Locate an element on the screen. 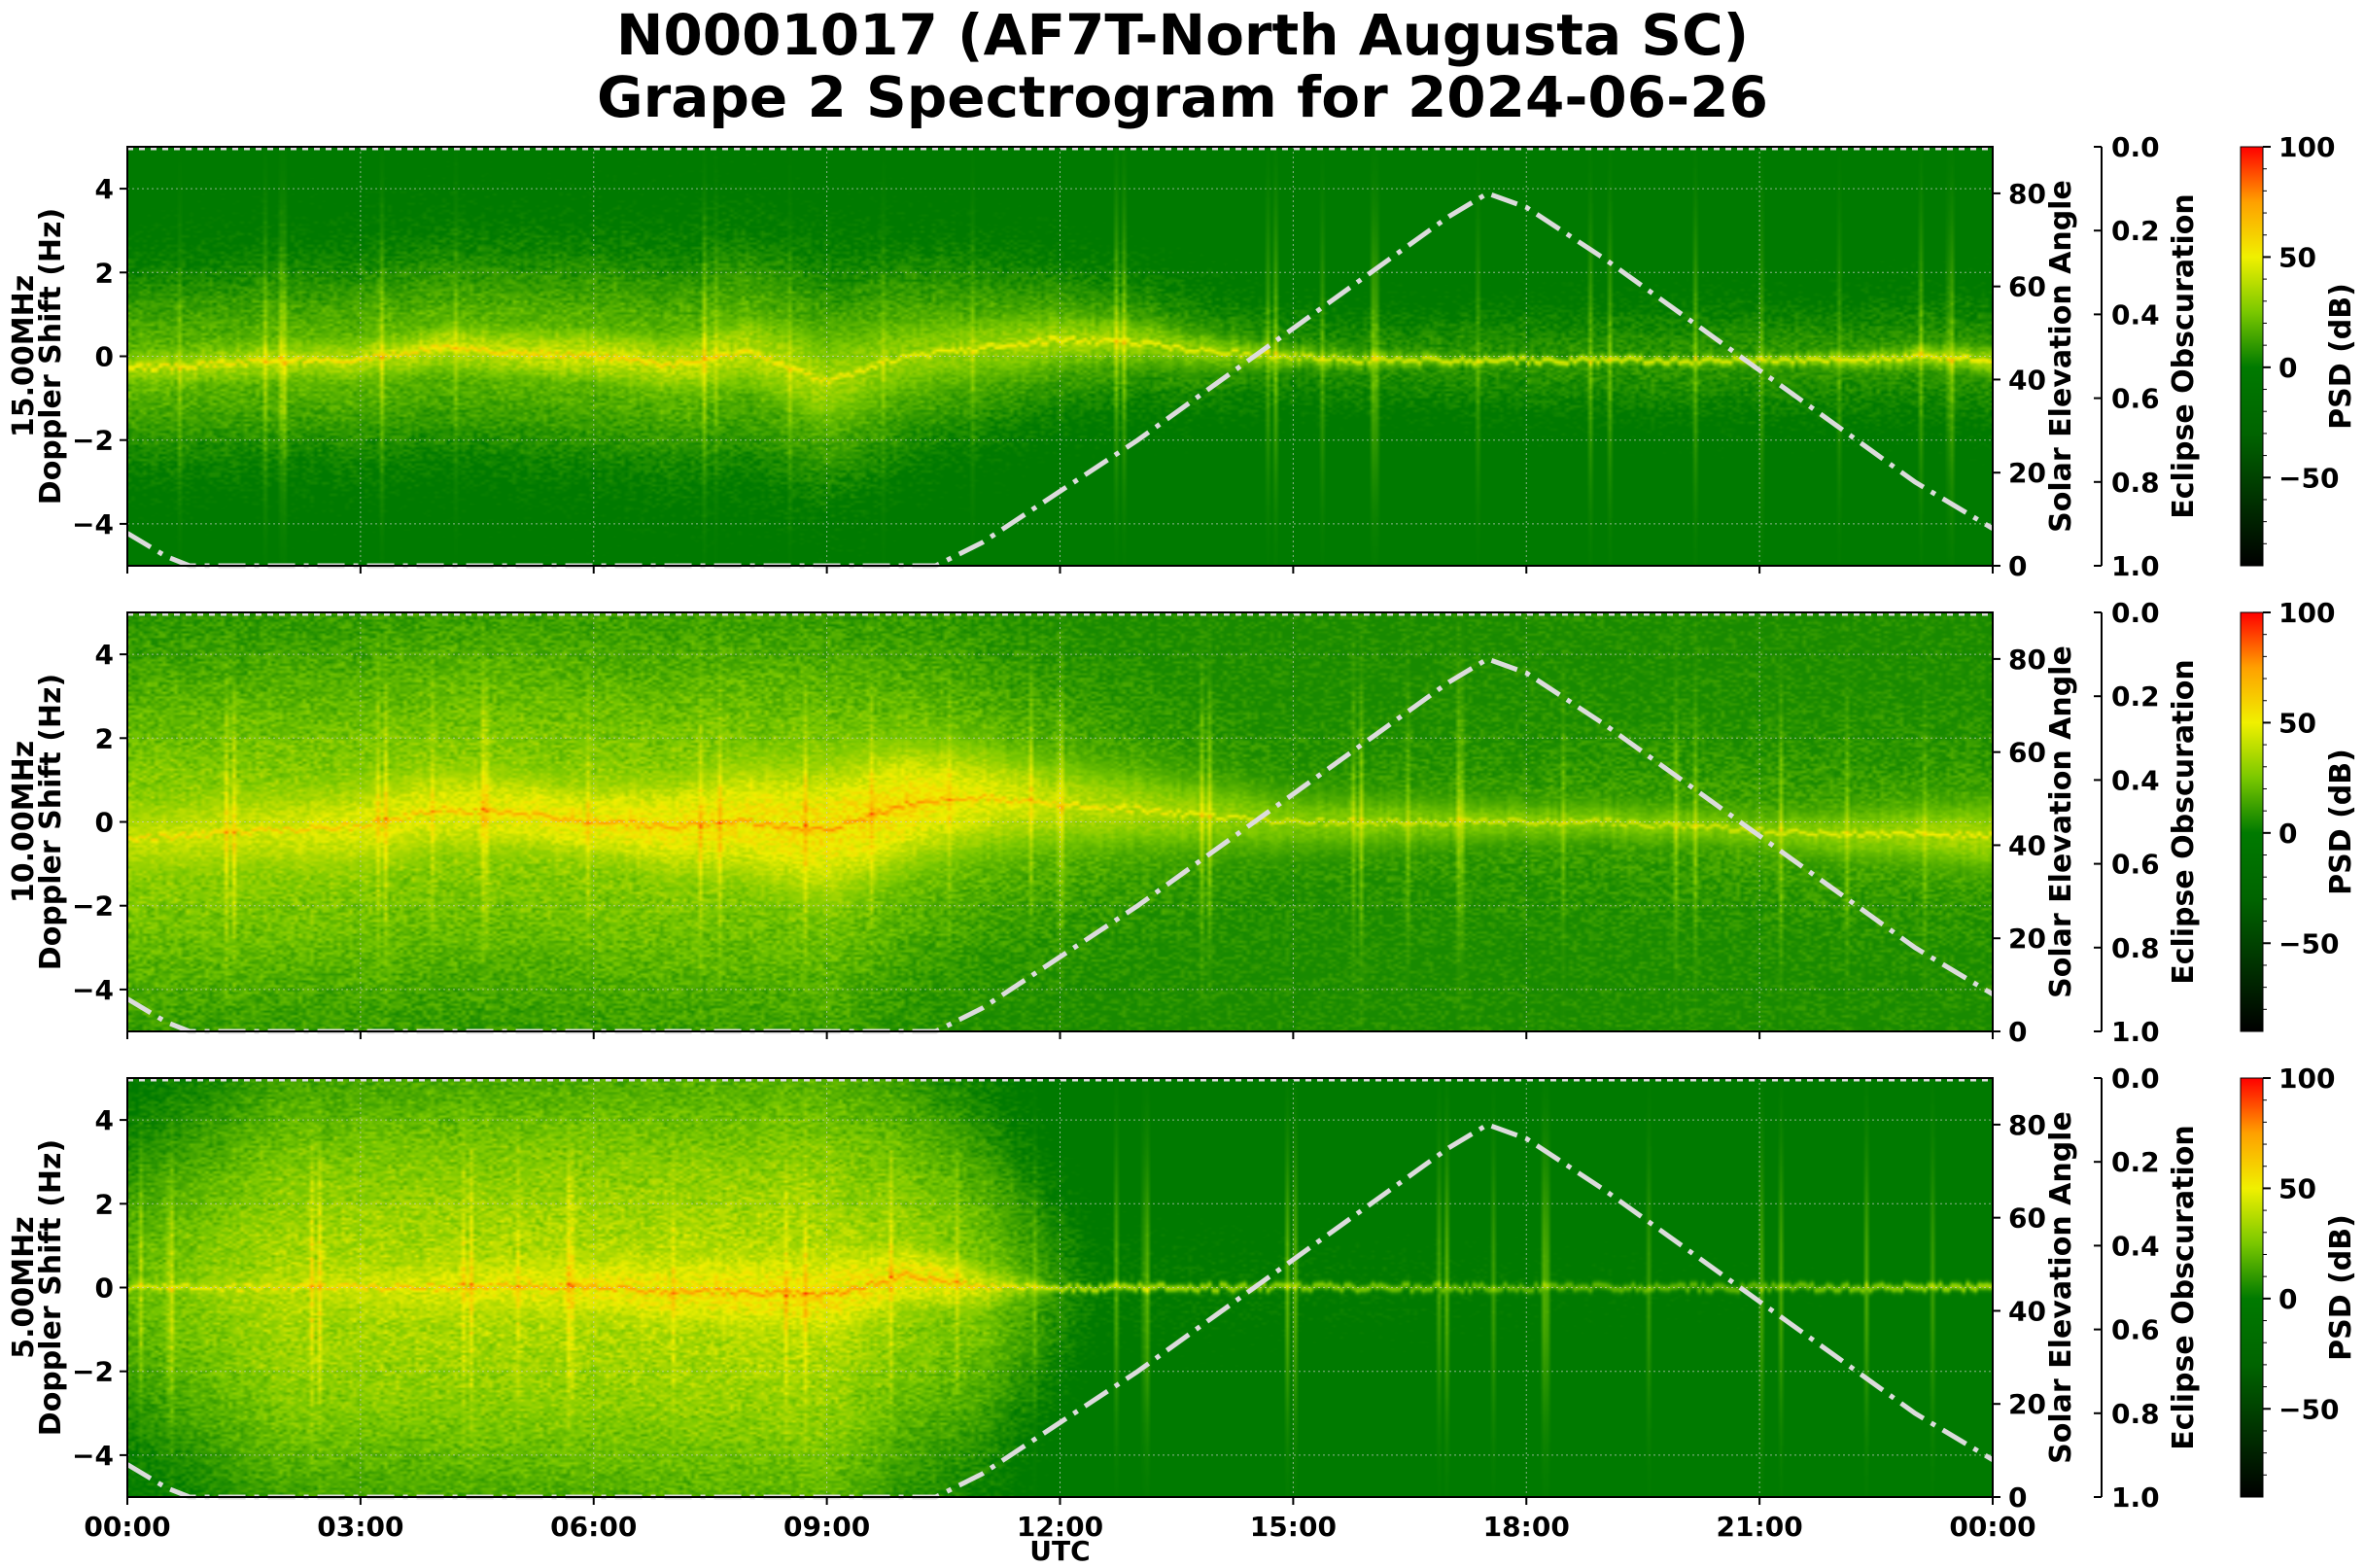 This screenshot has height=1568, width=2365. xtick-label: 03:00 is located at coordinates (360, 1527).